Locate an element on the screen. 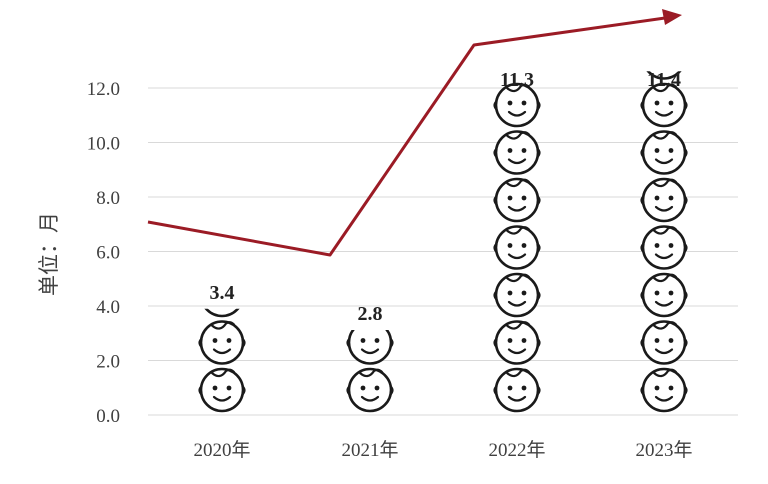 The width and height of the screenshot is (768, 484). y-tick-label: 2.0 is located at coordinates (108, 362).